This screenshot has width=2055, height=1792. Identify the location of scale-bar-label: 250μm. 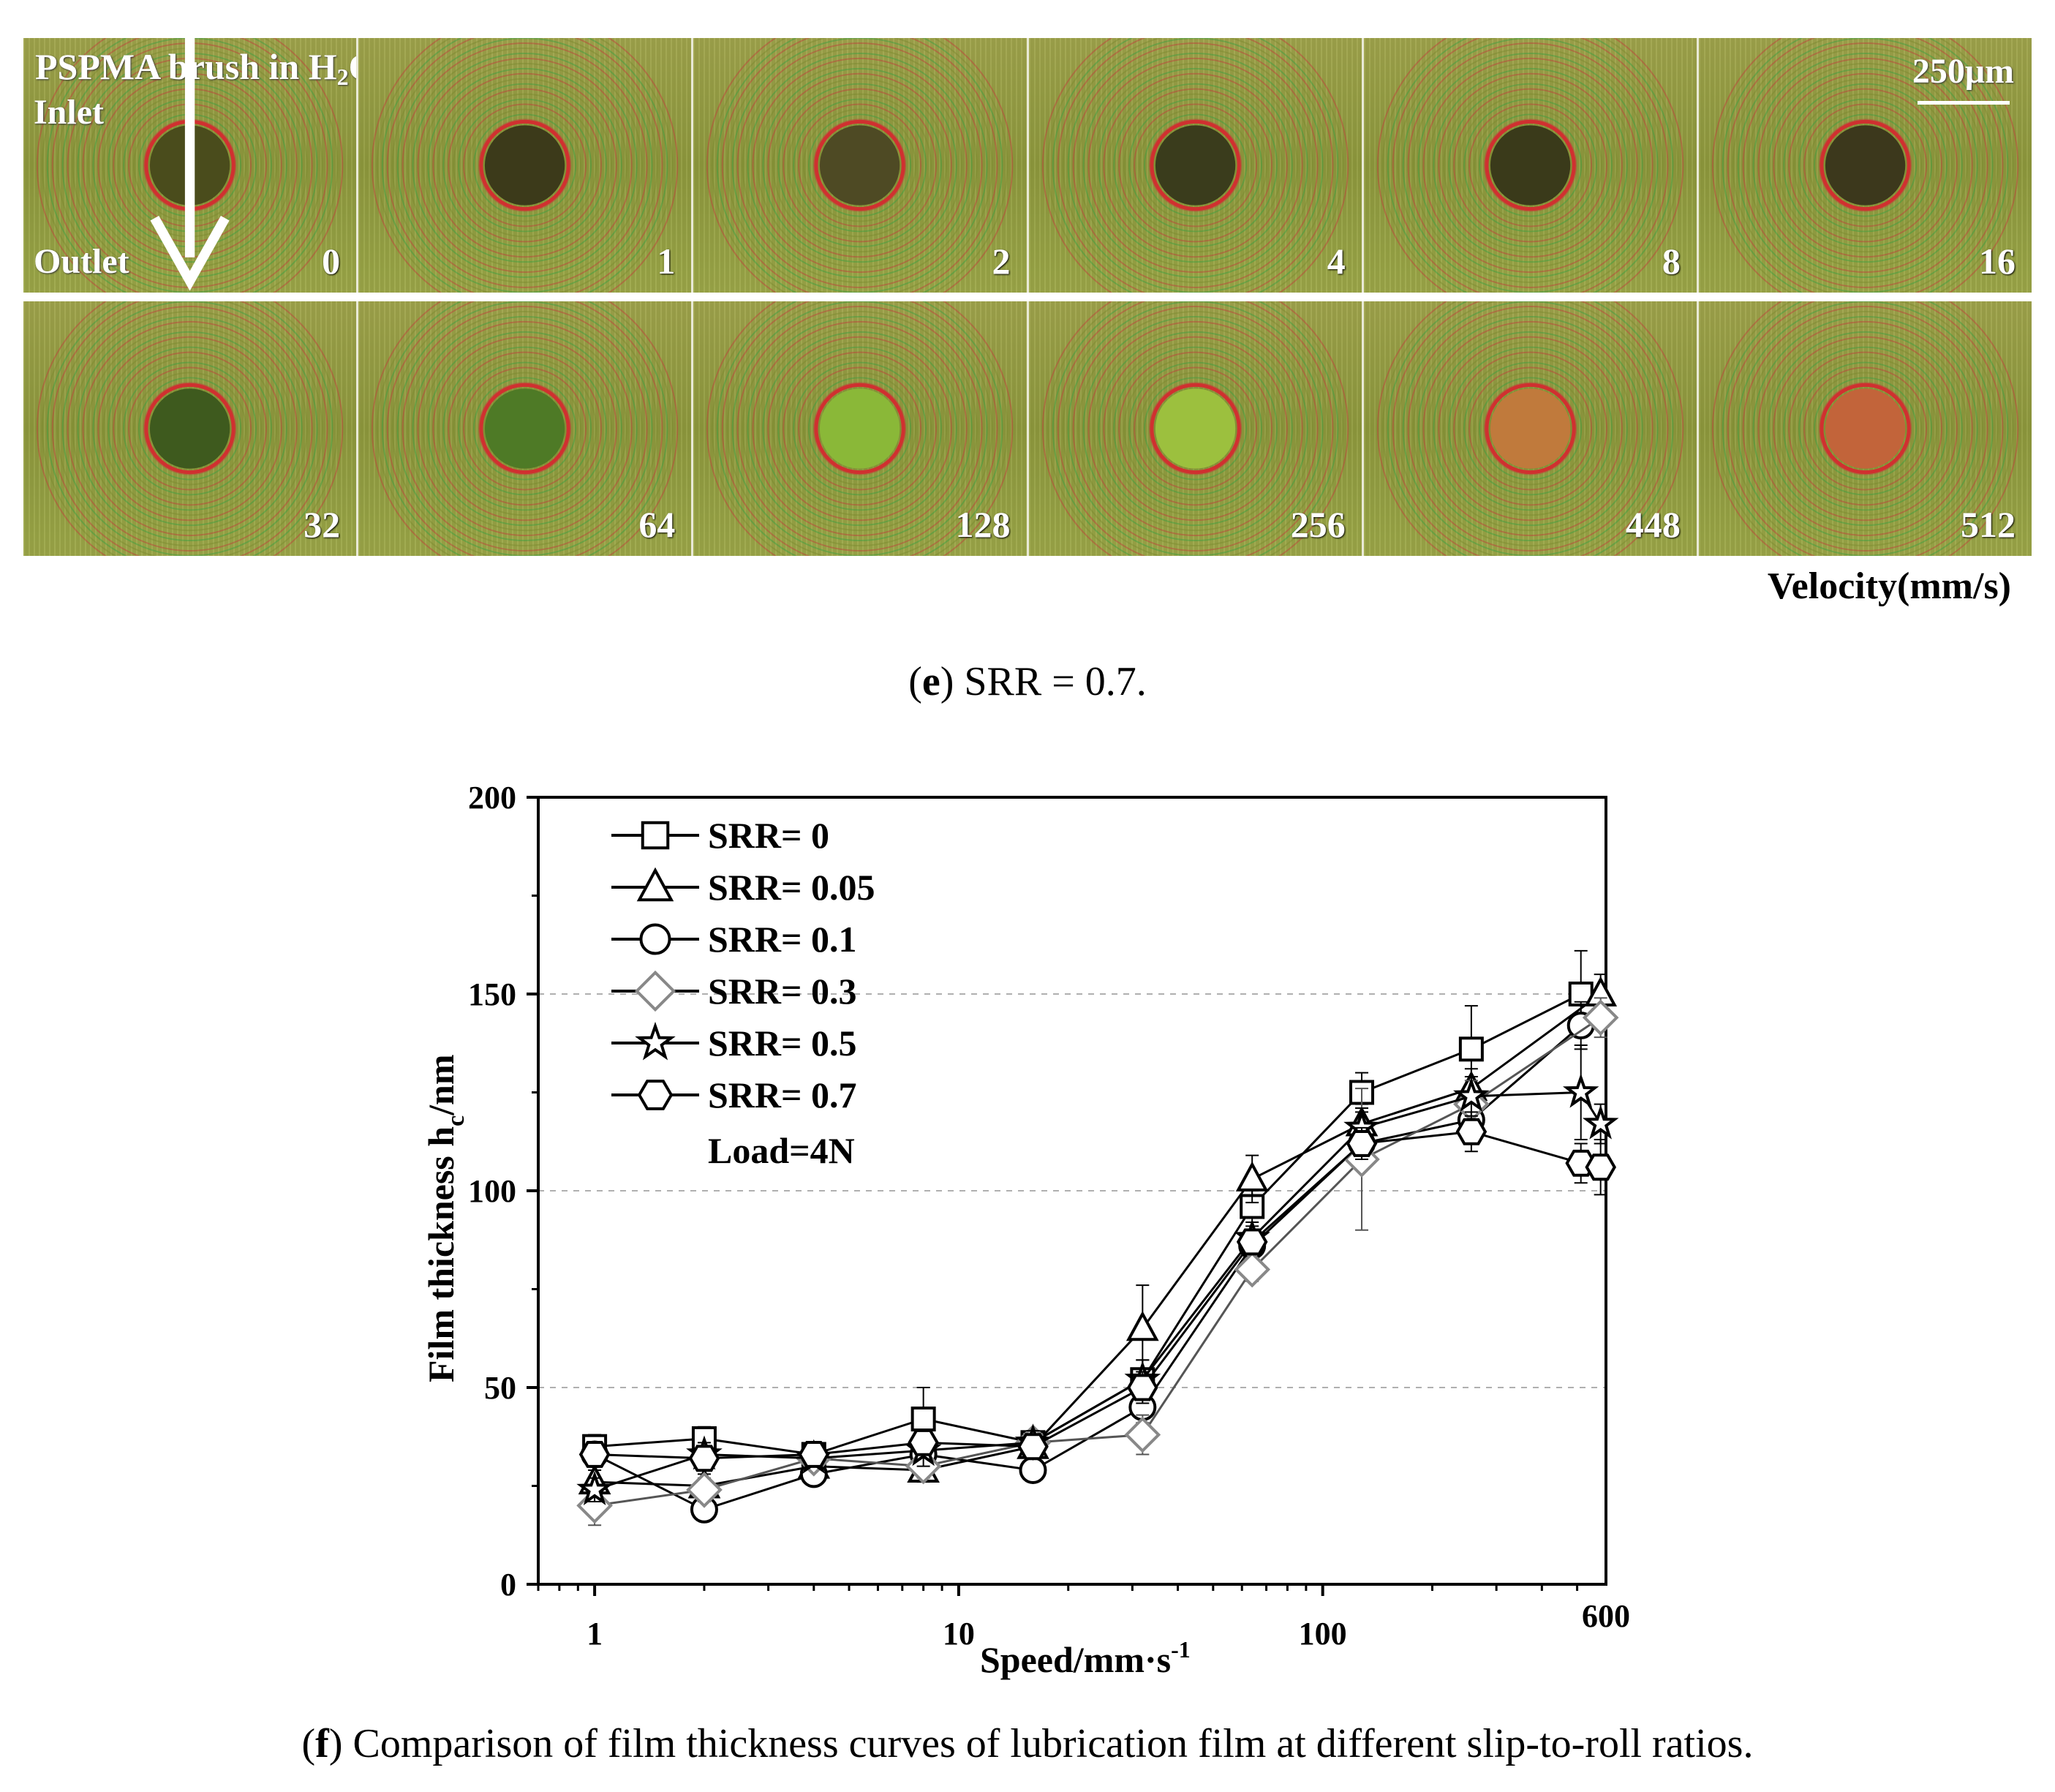
(1963, 71).